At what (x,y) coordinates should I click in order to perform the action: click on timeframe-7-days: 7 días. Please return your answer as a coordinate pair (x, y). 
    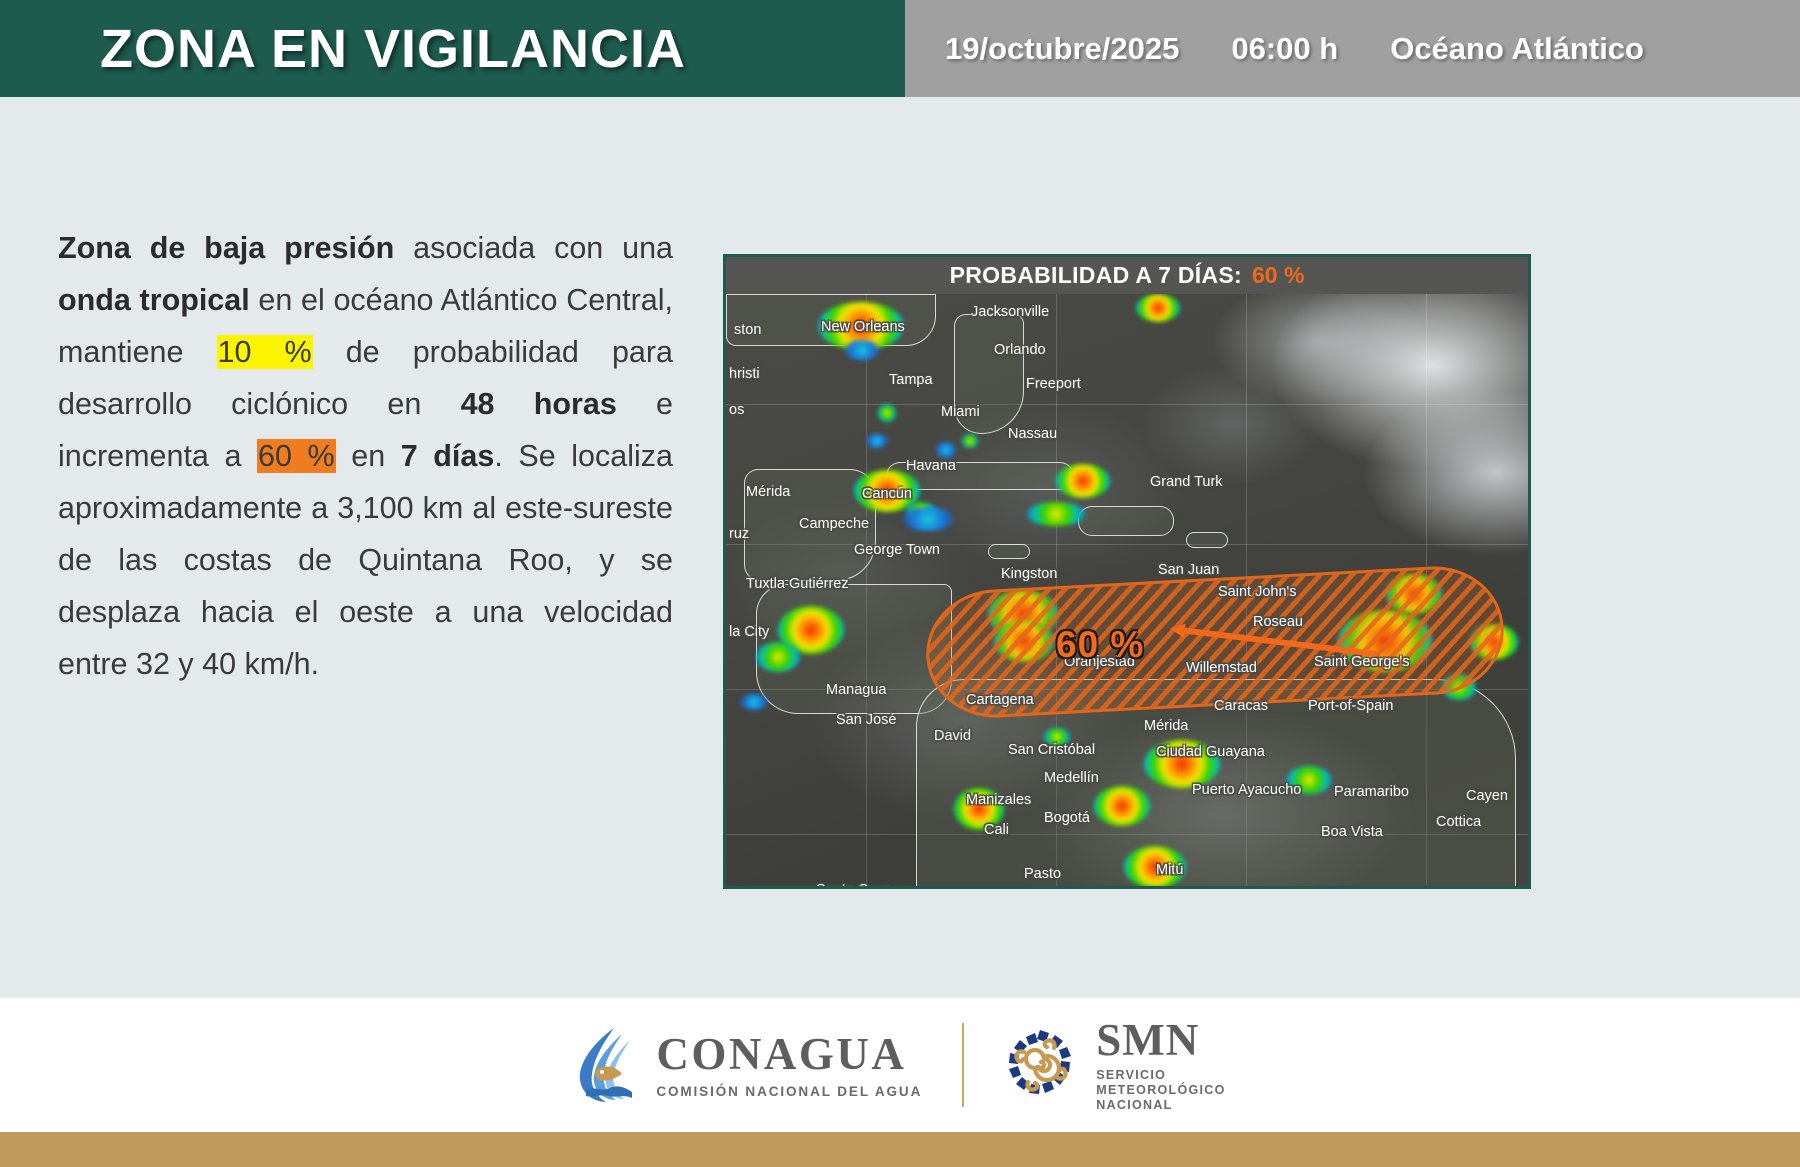
    Looking at the image, I should click on (447, 456).